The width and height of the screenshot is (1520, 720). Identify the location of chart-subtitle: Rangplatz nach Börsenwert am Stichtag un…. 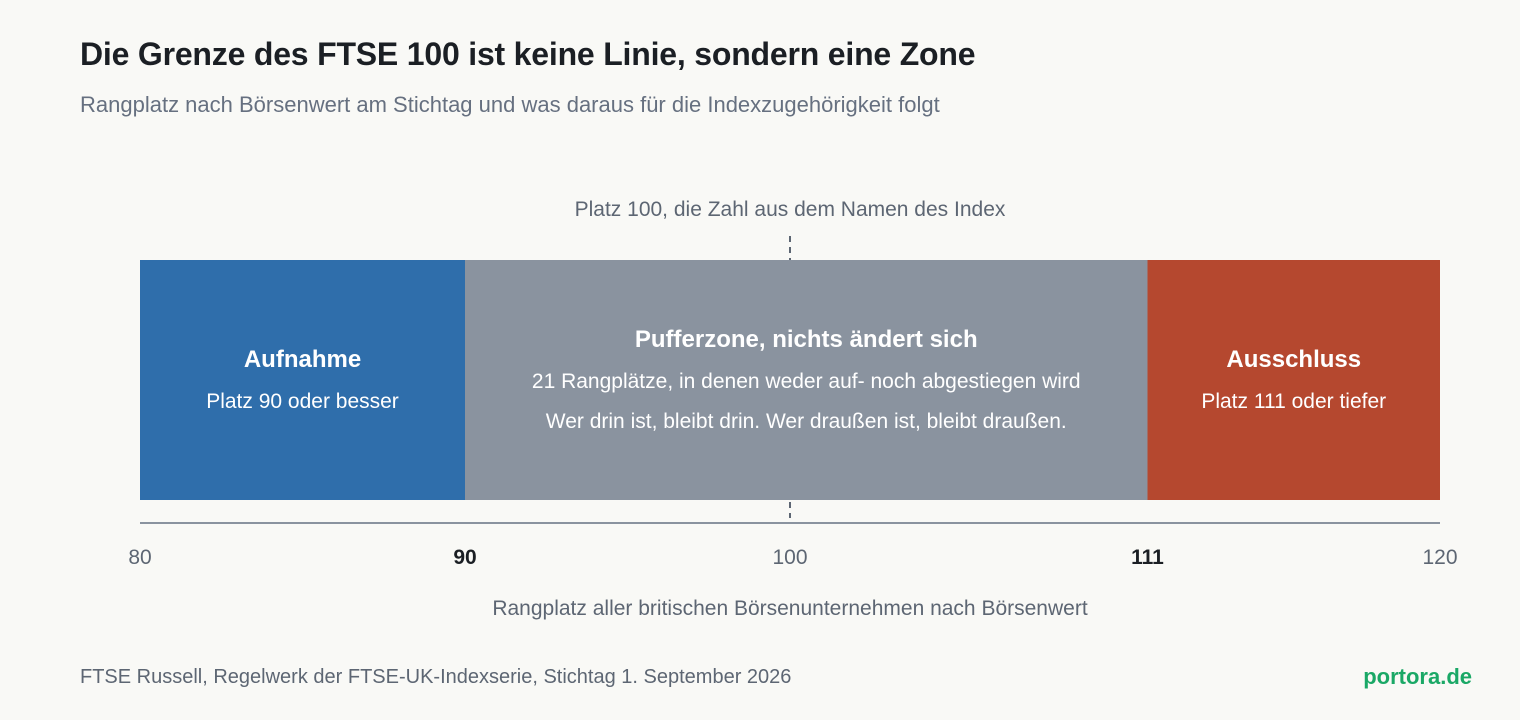
(510, 104).